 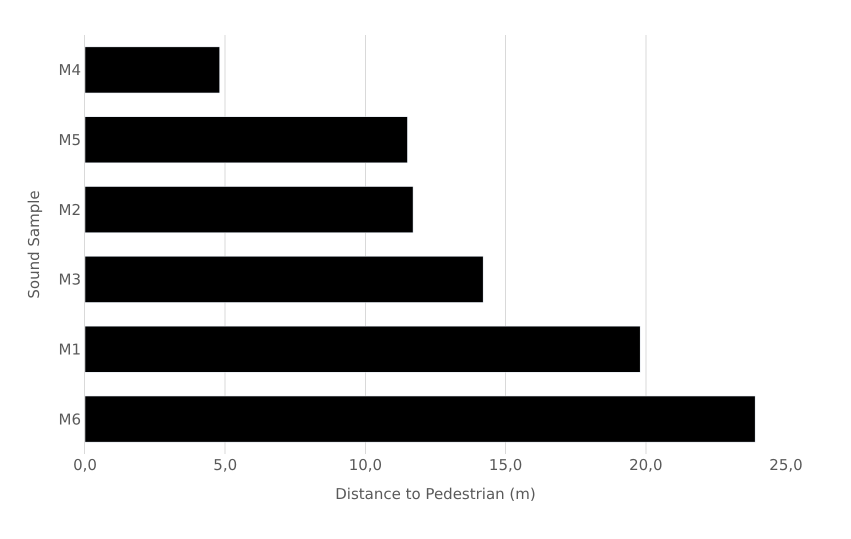 I want to click on x-tick-label: 5,0, so click(x=225, y=465).